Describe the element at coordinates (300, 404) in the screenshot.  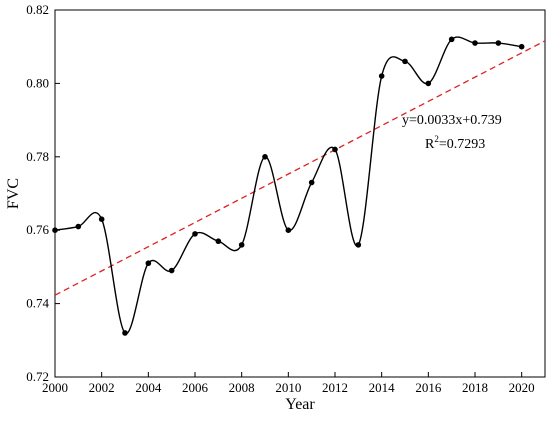
I see `x-axis-title: Year` at that location.